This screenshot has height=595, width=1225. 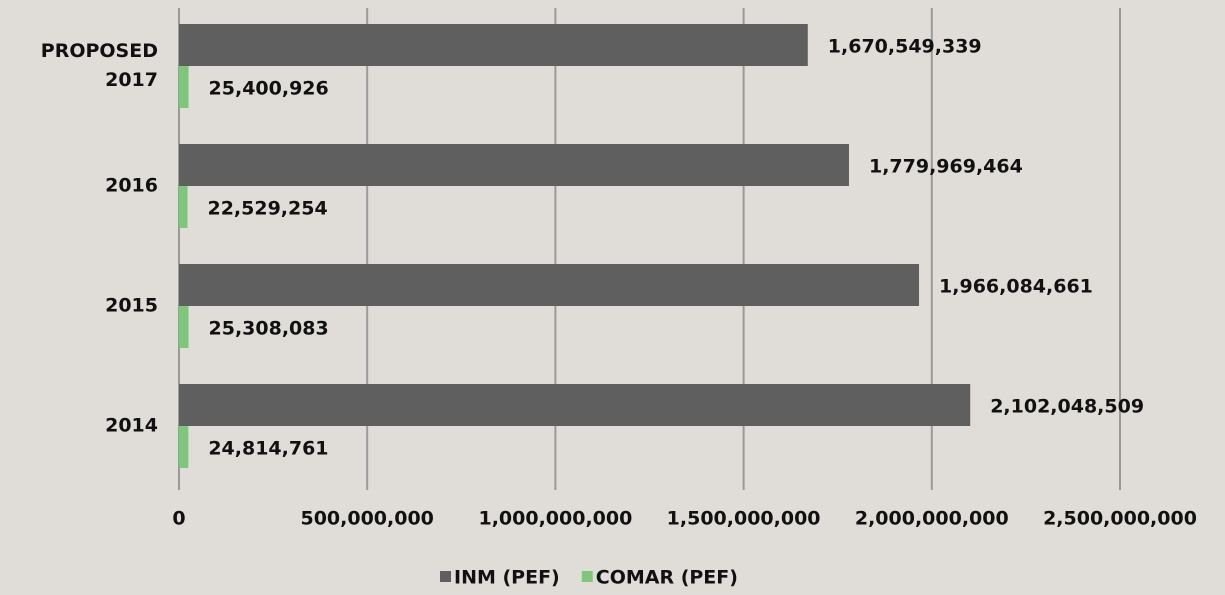 What do you see at coordinates (131, 425) in the screenshot?
I see `y-tick-label: 2014` at bounding box center [131, 425].